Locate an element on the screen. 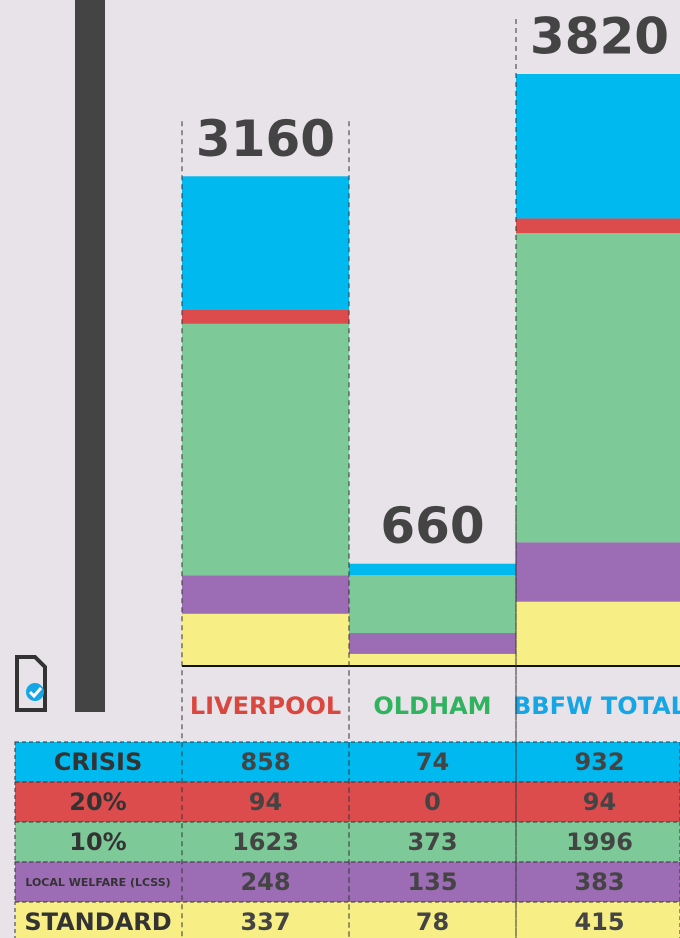  table-value: 383 is located at coordinates (599, 882).